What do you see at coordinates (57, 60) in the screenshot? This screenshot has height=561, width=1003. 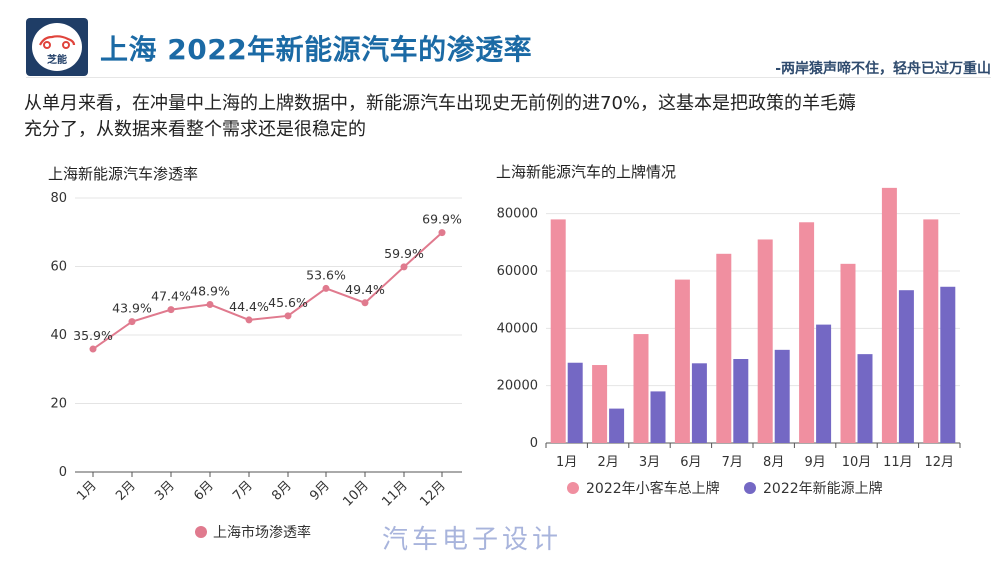 I see `logo-text: 芝能` at bounding box center [57, 60].